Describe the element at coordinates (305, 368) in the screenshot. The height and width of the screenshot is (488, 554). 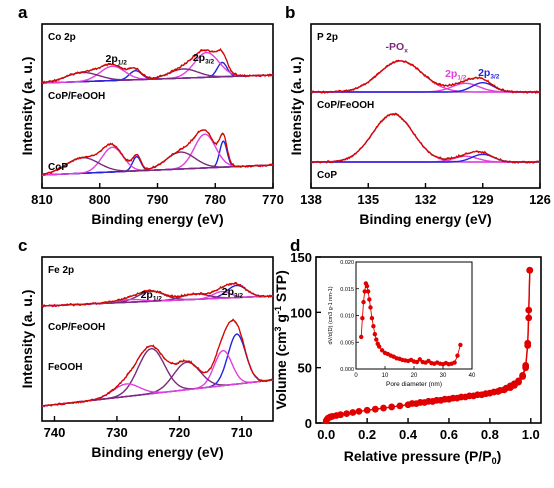
I see `y-tick-label: 50` at that location.